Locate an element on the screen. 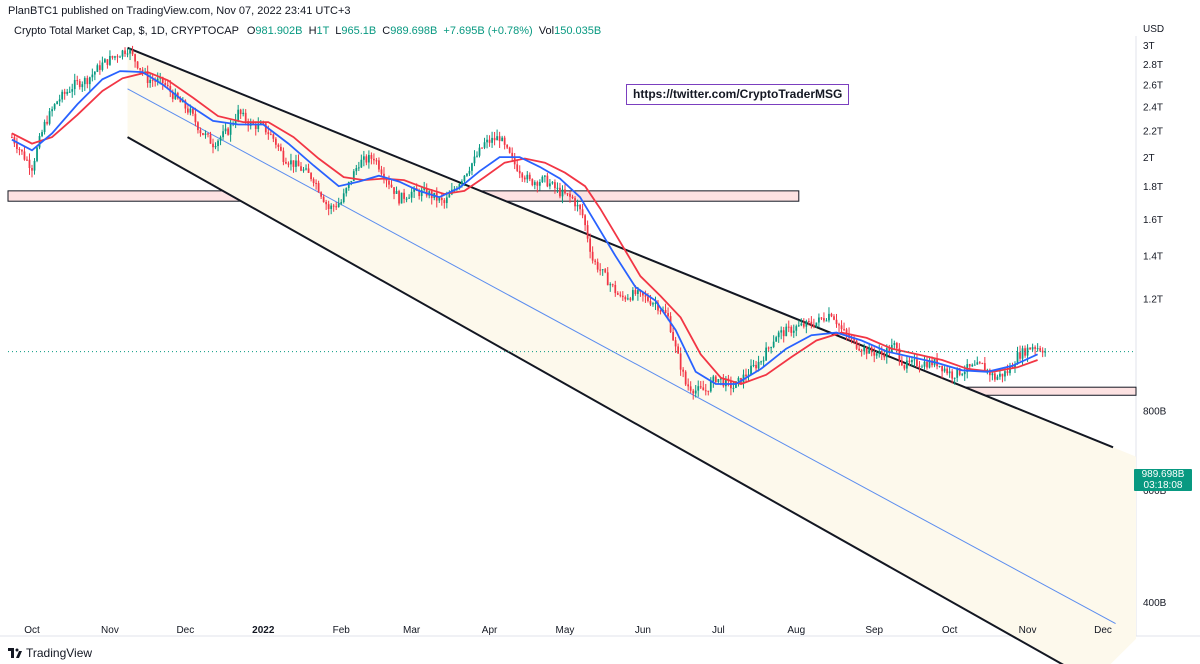  x-tick-label: Feb is located at coordinates (342, 630).